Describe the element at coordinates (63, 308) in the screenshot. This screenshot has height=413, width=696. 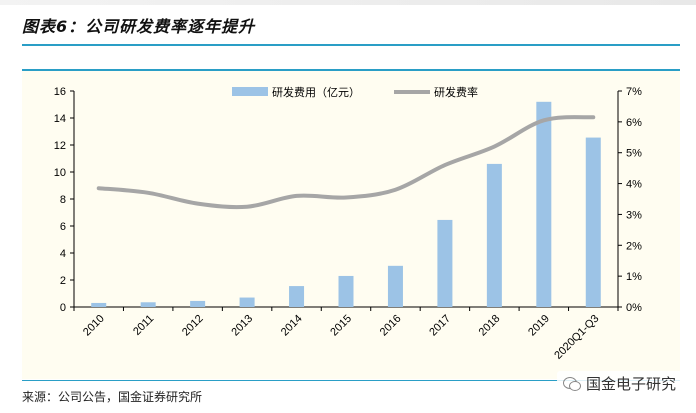
I see `y-left-tick-label: 0` at that location.